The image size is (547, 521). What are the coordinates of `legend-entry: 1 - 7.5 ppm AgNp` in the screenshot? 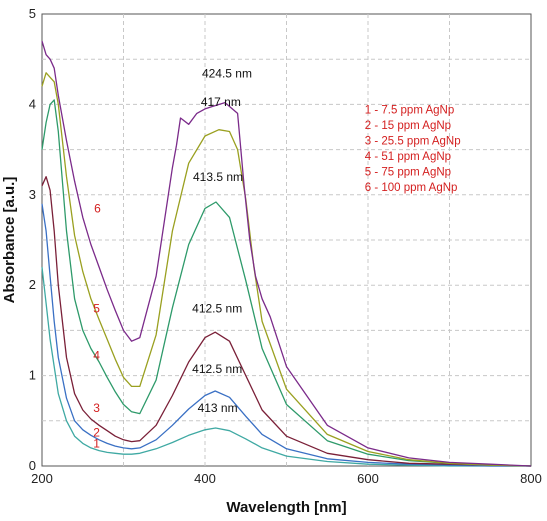 It's located at (410, 110).